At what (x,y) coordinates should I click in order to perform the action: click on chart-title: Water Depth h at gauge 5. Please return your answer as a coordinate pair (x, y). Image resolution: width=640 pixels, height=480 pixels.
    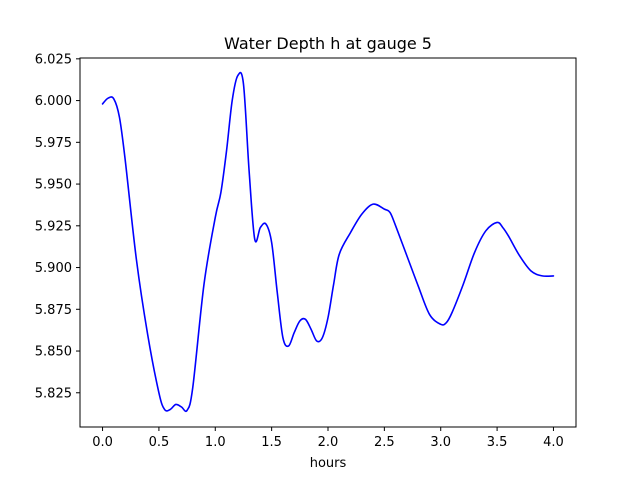
    Looking at the image, I should click on (328, 43).